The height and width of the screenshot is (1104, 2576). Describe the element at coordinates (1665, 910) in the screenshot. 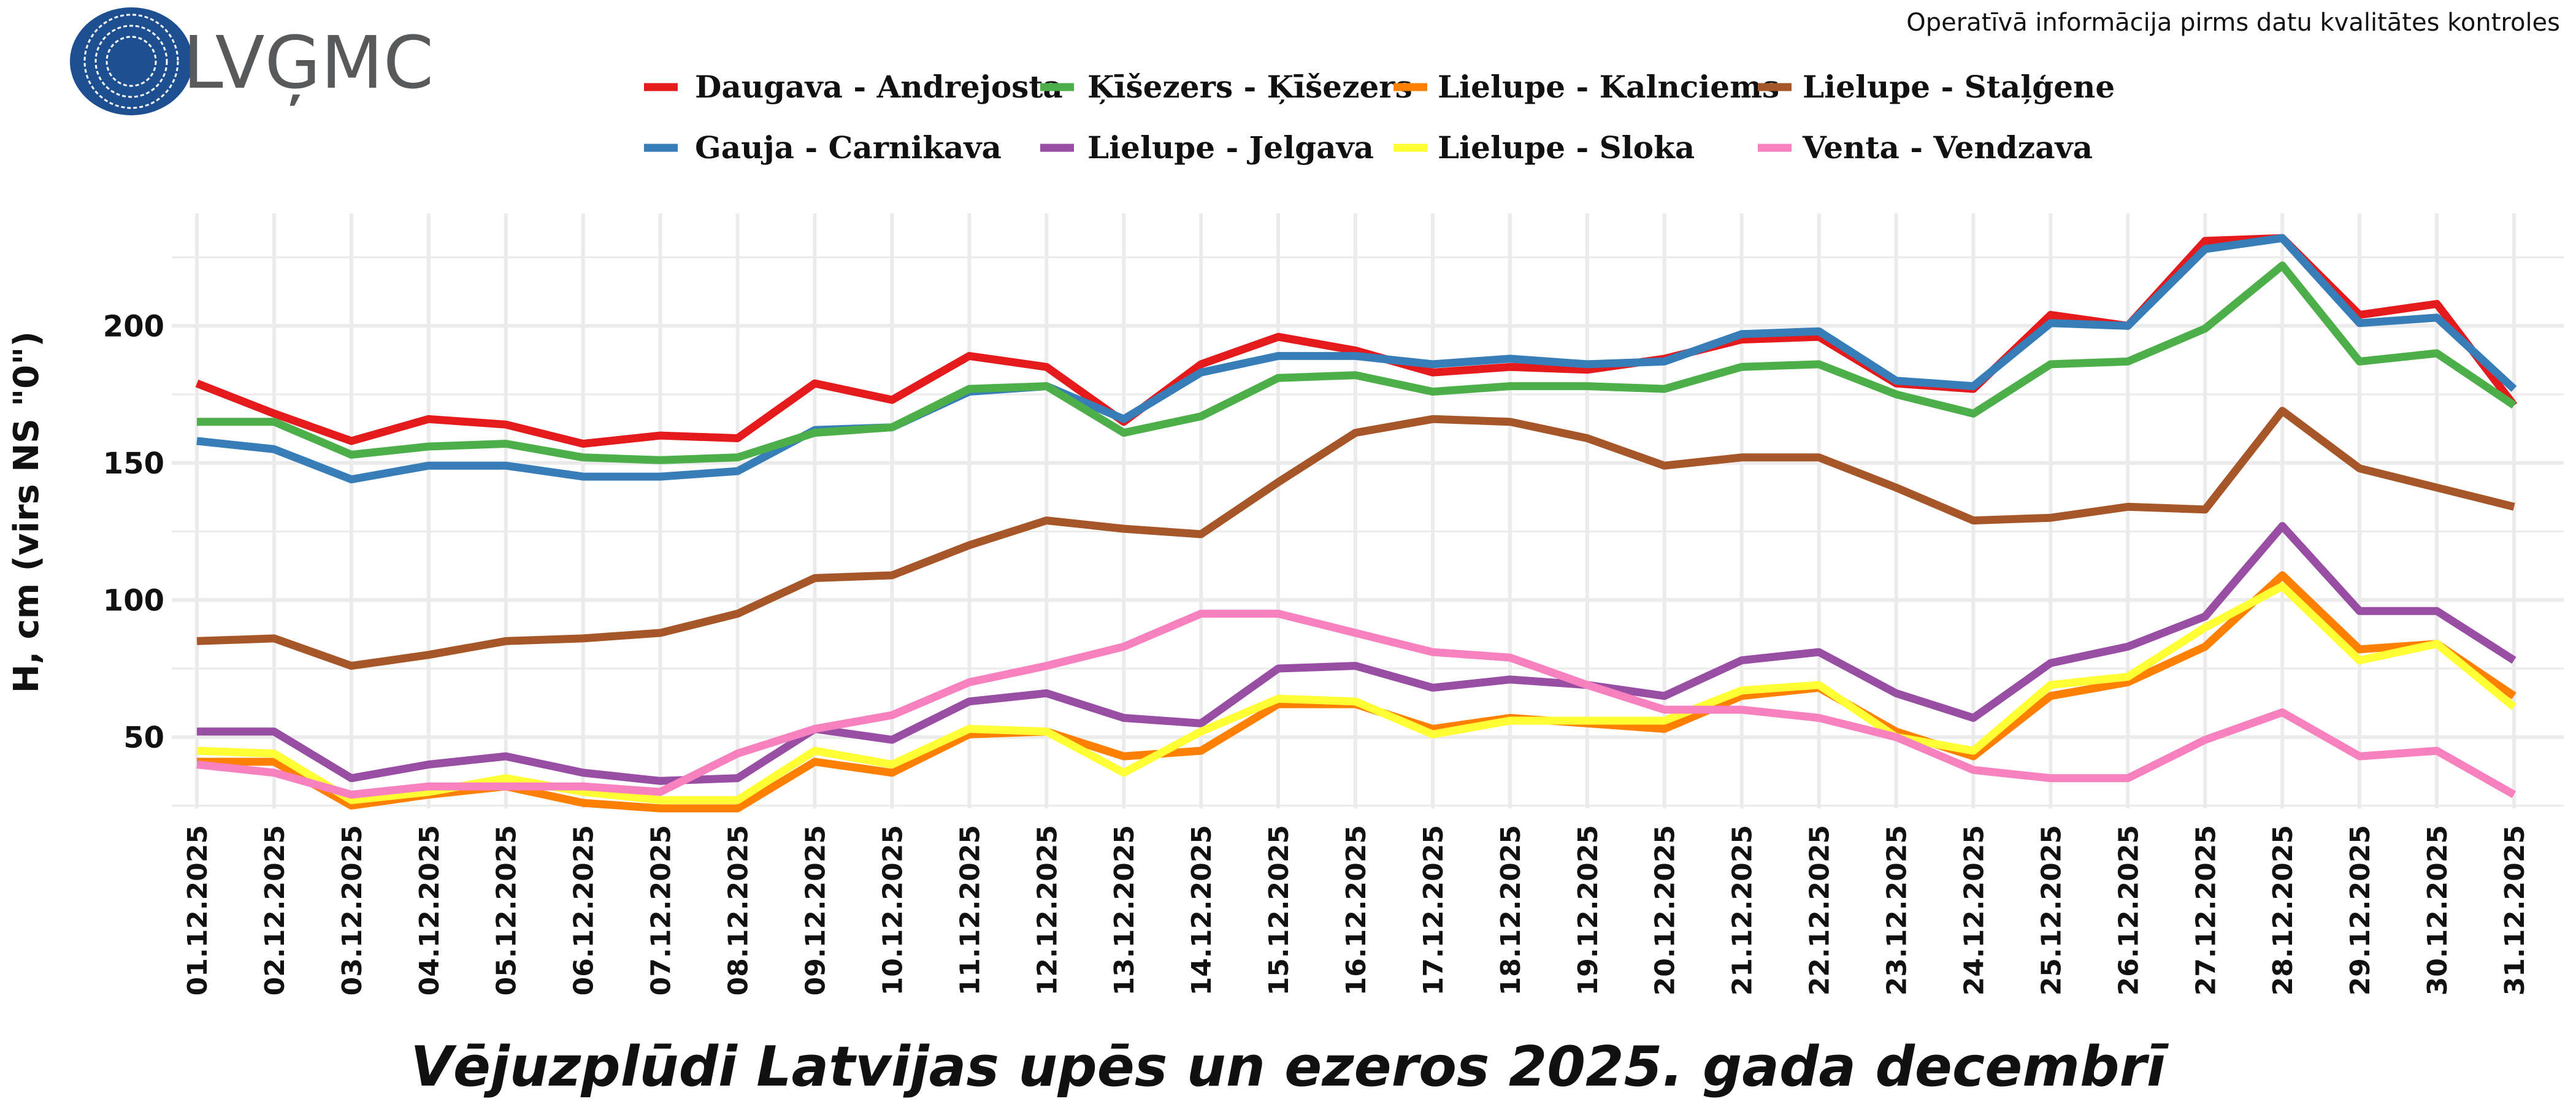

I see `x-tick-label: 20.12.2025` at that location.